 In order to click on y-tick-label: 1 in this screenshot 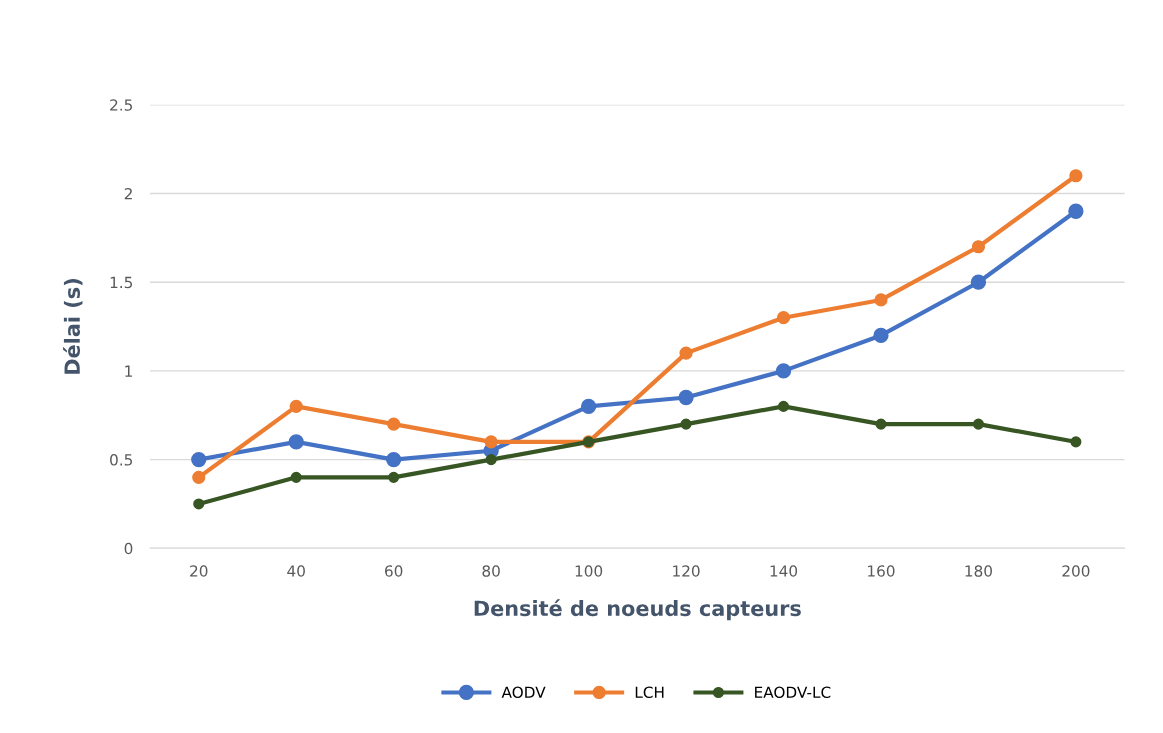, I will do `click(128, 371)`.